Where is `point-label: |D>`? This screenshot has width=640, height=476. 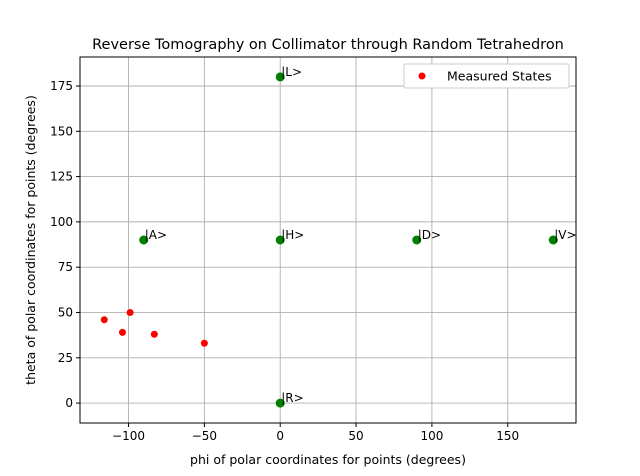
point-label: |D> is located at coordinates (429, 235).